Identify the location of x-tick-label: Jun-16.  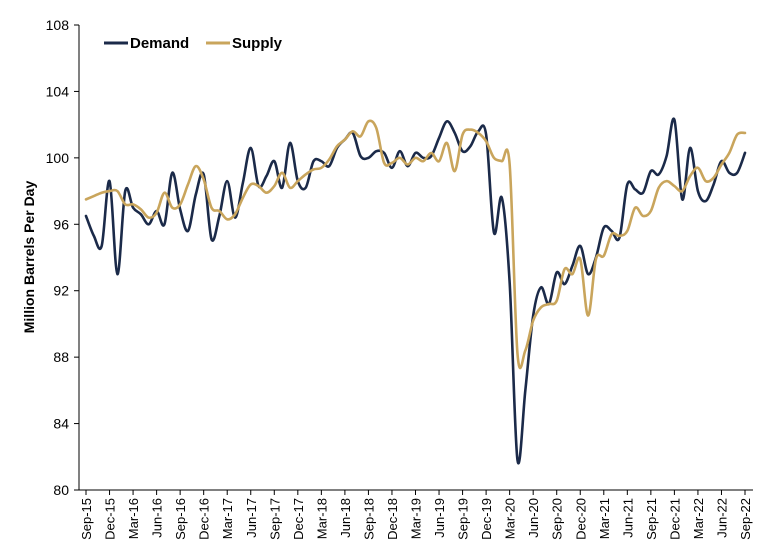
(157, 518).